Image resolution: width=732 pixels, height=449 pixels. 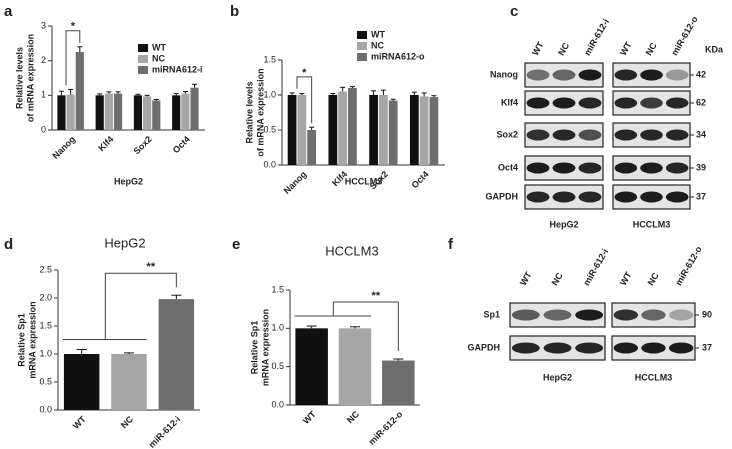 I want to click on y-tick-label: 0.0, so click(x=269, y=164).